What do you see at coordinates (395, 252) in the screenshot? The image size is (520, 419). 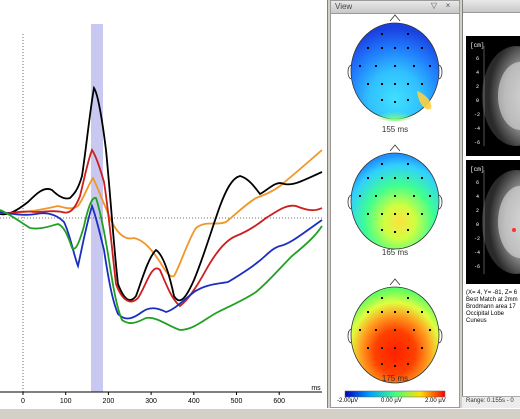 I see `topomap-label-2: 165 ms` at bounding box center [395, 252].